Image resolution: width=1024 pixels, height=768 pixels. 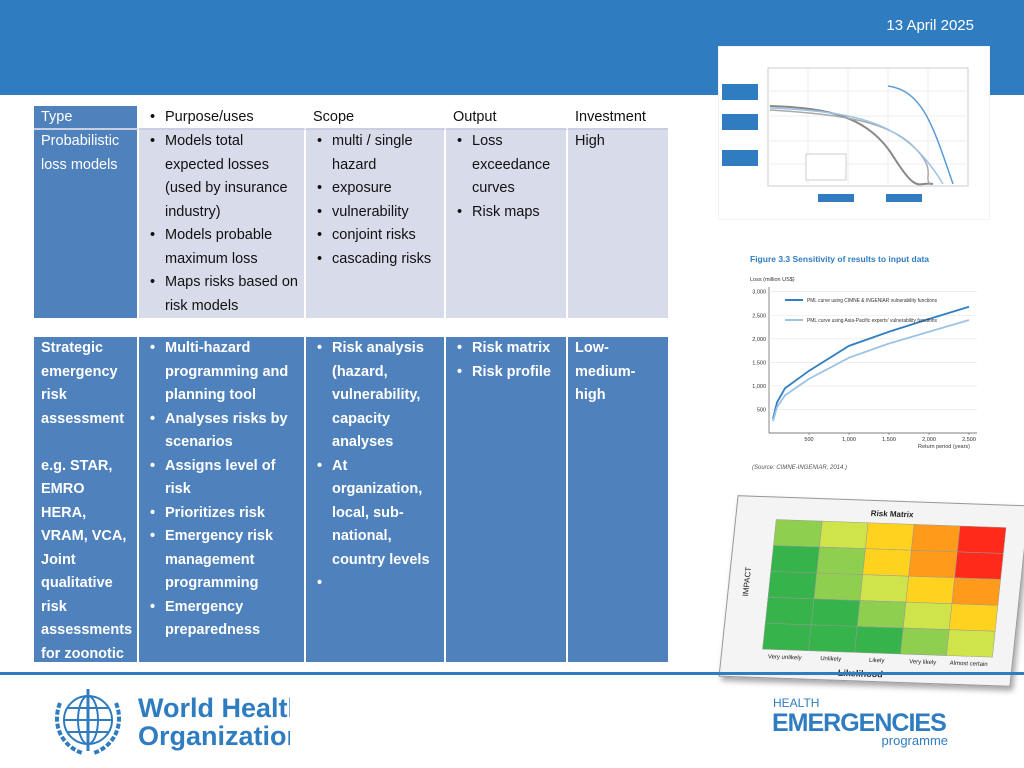 I want to click on figure-bg, so click(x=854, y=133).